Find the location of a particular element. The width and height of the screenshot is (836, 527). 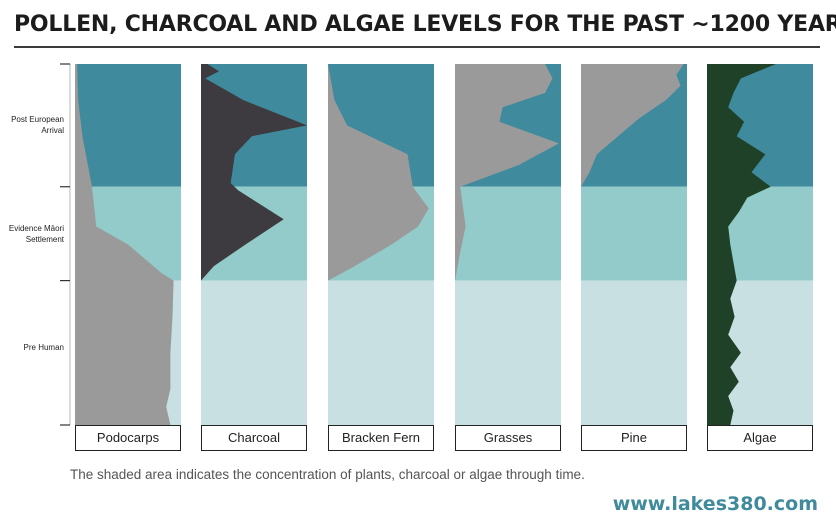

panel-label-pine: Pine is located at coordinates (634, 438).